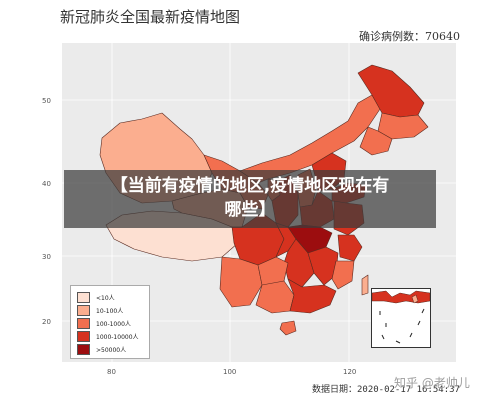  What do you see at coordinates (111, 350) in the screenshot?
I see `legend-label: >50000人` at bounding box center [111, 350].